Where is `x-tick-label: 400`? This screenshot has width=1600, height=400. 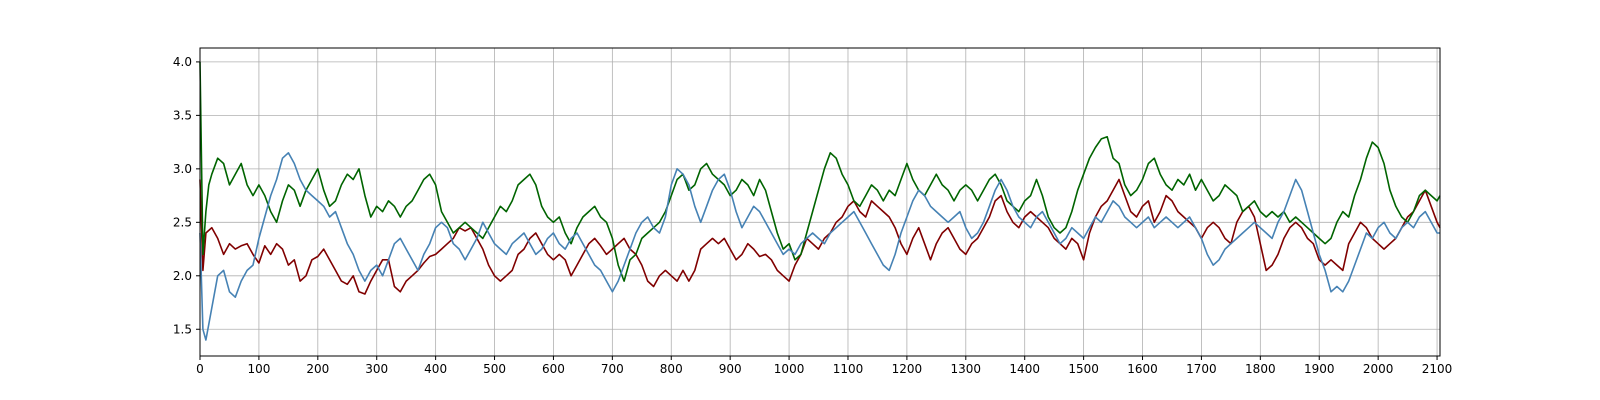
x-tick-label: 400 is located at coordinates (435, 369).